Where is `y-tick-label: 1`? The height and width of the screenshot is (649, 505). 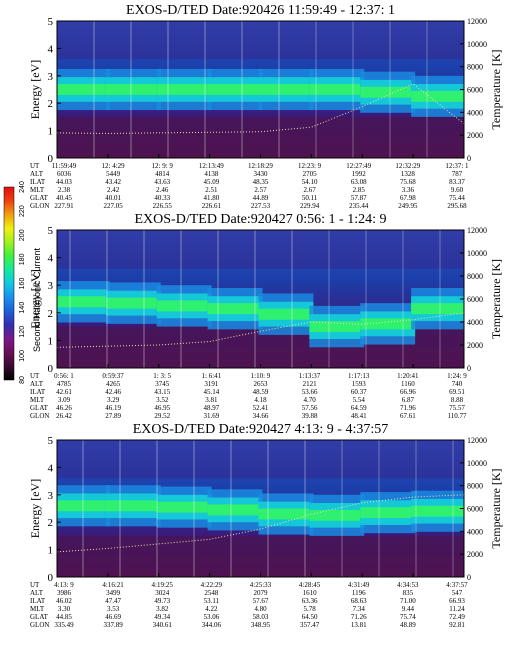
y-tick-label: 1 is located at coordinates (51, 551).